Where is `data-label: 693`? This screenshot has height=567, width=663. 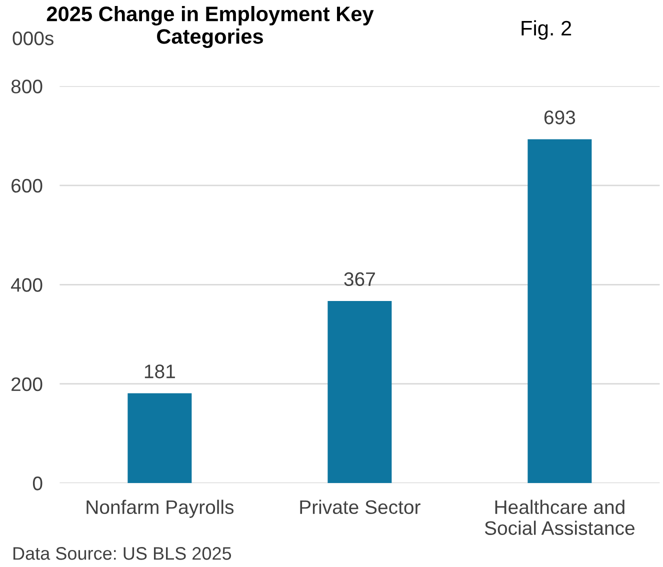 data-label: 693 is located at coordinates (560, 117).